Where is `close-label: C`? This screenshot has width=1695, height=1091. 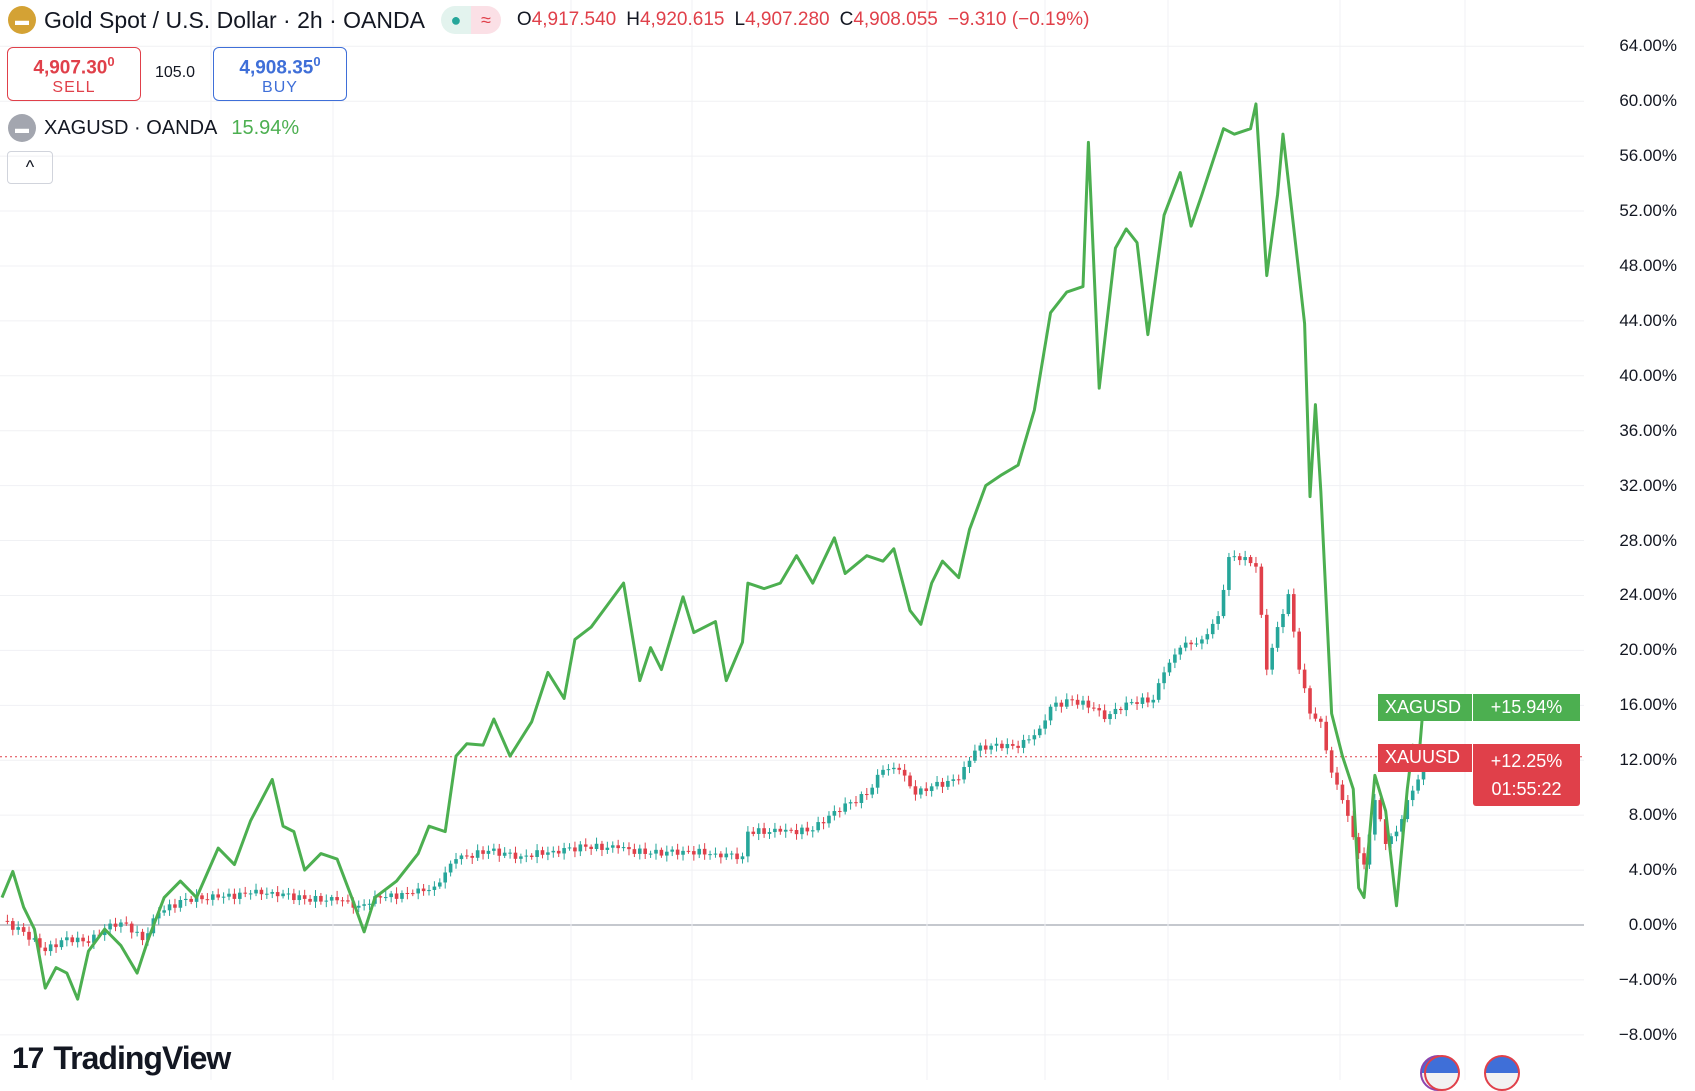
close-label: C is located at coordinates (846, 19).